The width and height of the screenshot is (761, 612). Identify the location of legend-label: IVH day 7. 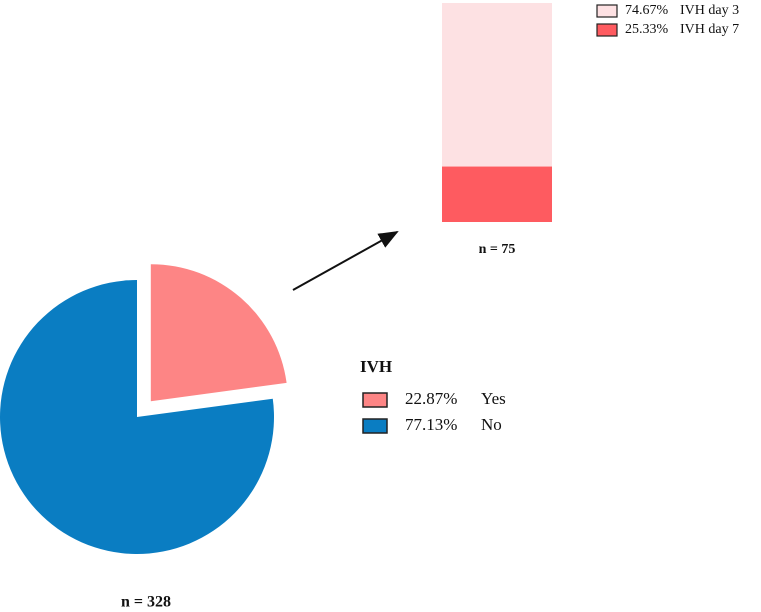
(709, 29).